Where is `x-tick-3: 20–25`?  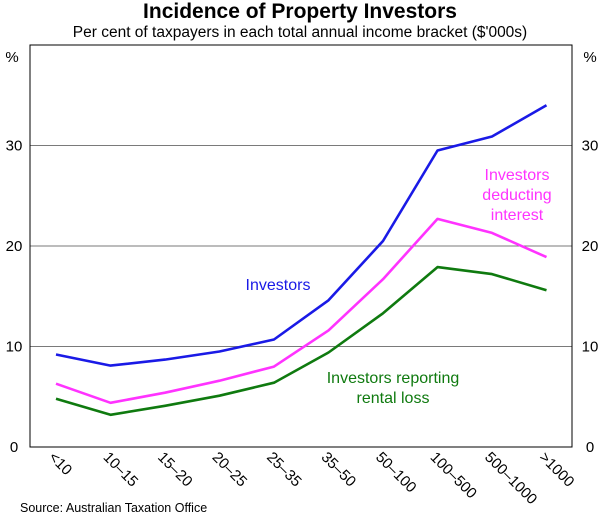 x-tick-3: 20–25 is located at coordinates (230, 470).